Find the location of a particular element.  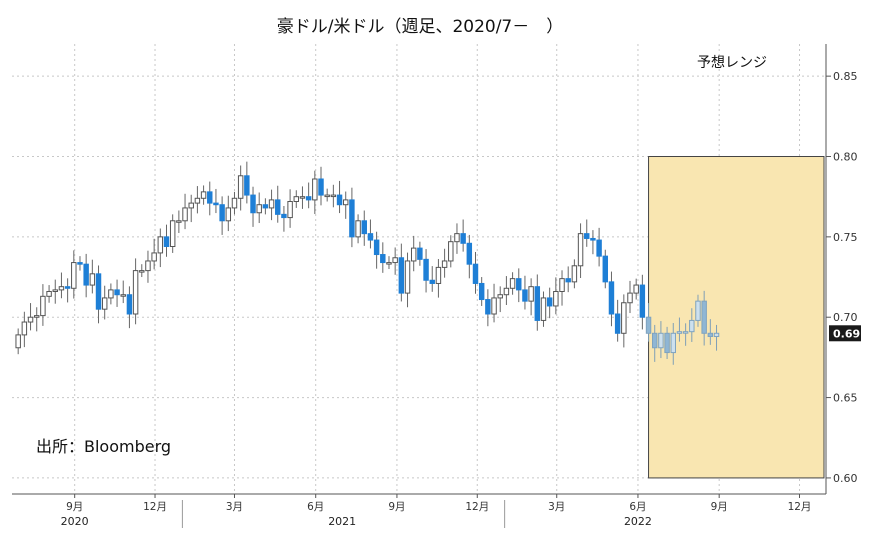

year-label: 2021 is located at coordinates (342, 521).